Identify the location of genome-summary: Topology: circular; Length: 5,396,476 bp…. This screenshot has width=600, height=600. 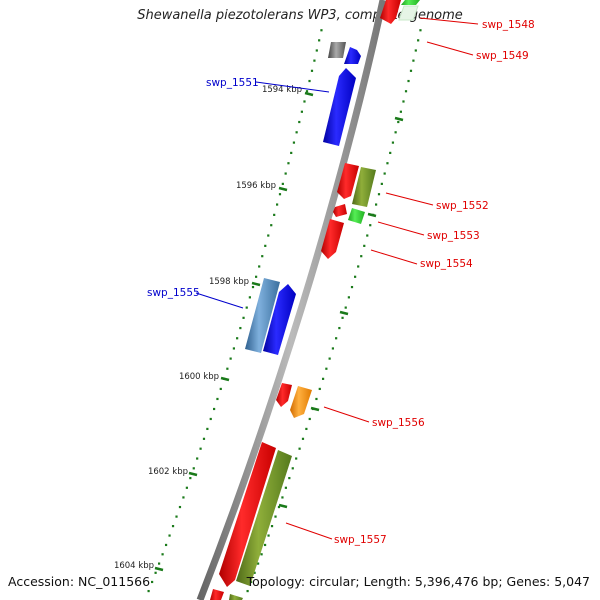
(418, 581).